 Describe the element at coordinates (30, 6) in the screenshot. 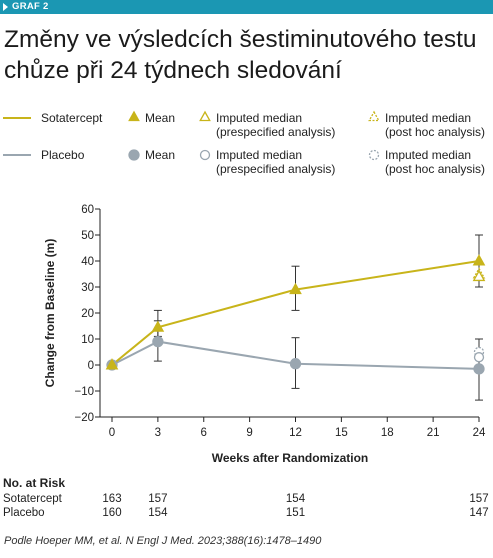

I see `figure-tag: GRAF 2` at that location.